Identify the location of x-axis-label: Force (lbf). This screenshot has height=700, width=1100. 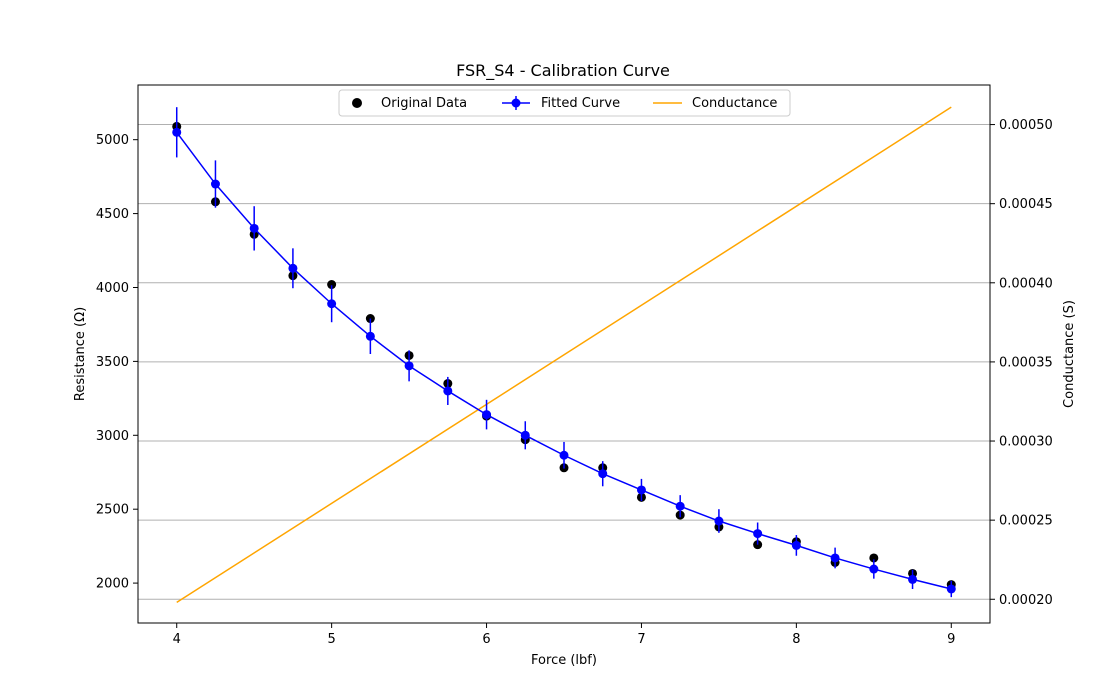
(564, 660).